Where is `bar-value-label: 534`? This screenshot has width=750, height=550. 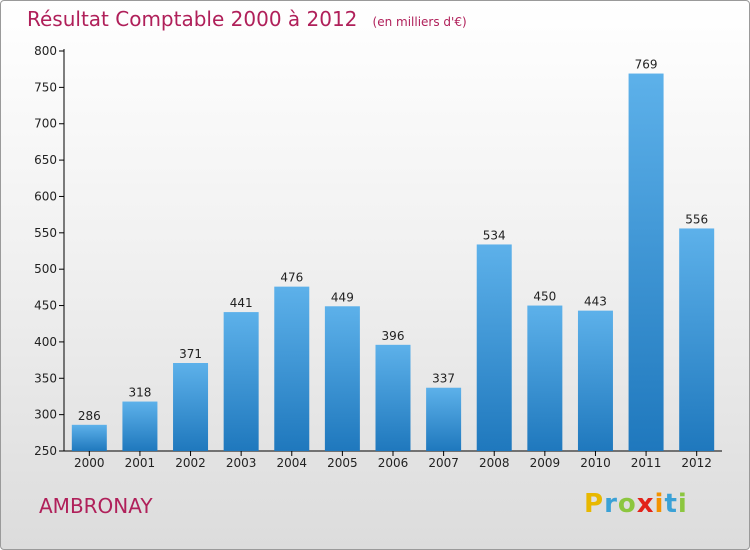
bar-value-label: 534 is located at coordinates (494, 235).